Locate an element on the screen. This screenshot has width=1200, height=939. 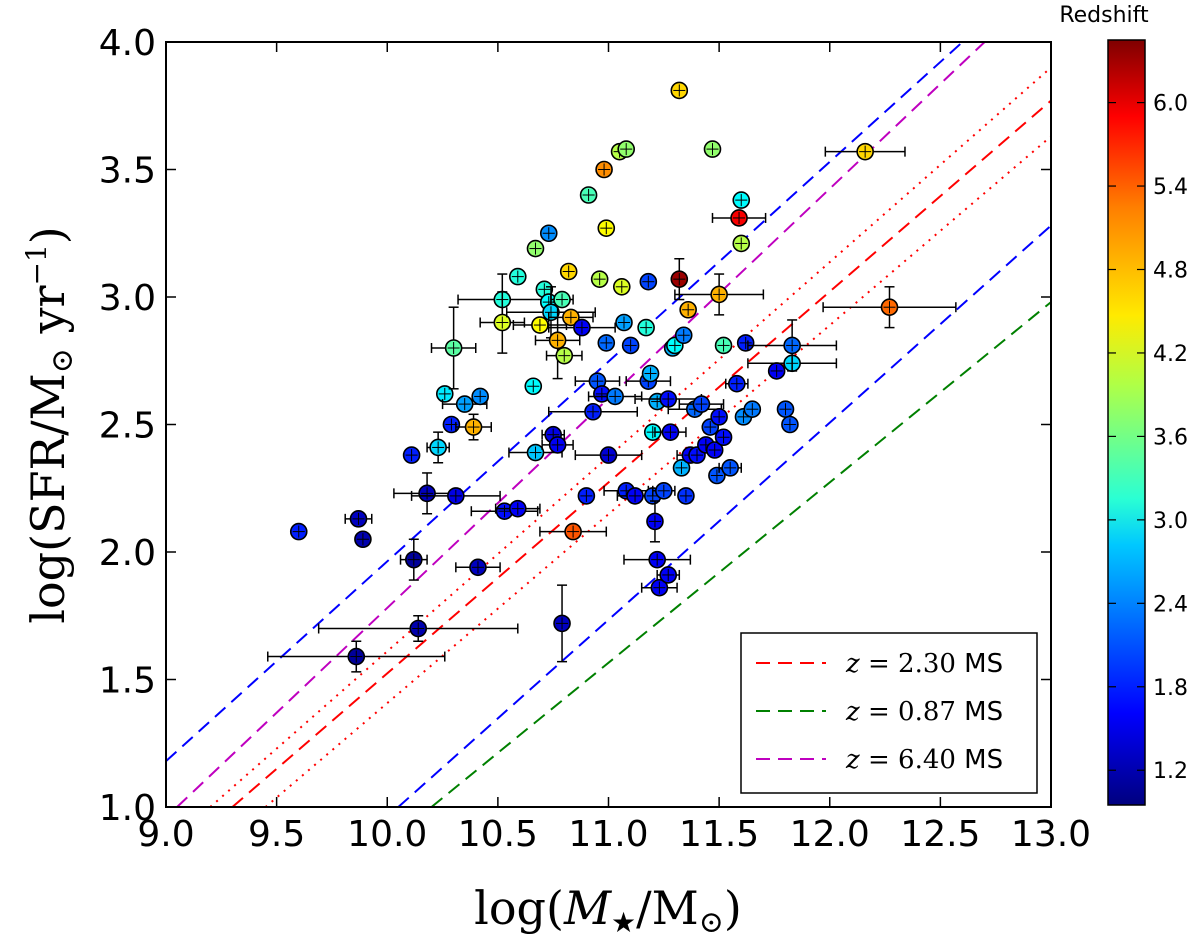
y-tick-label: 3.0 is located at coordinates (127, 298).